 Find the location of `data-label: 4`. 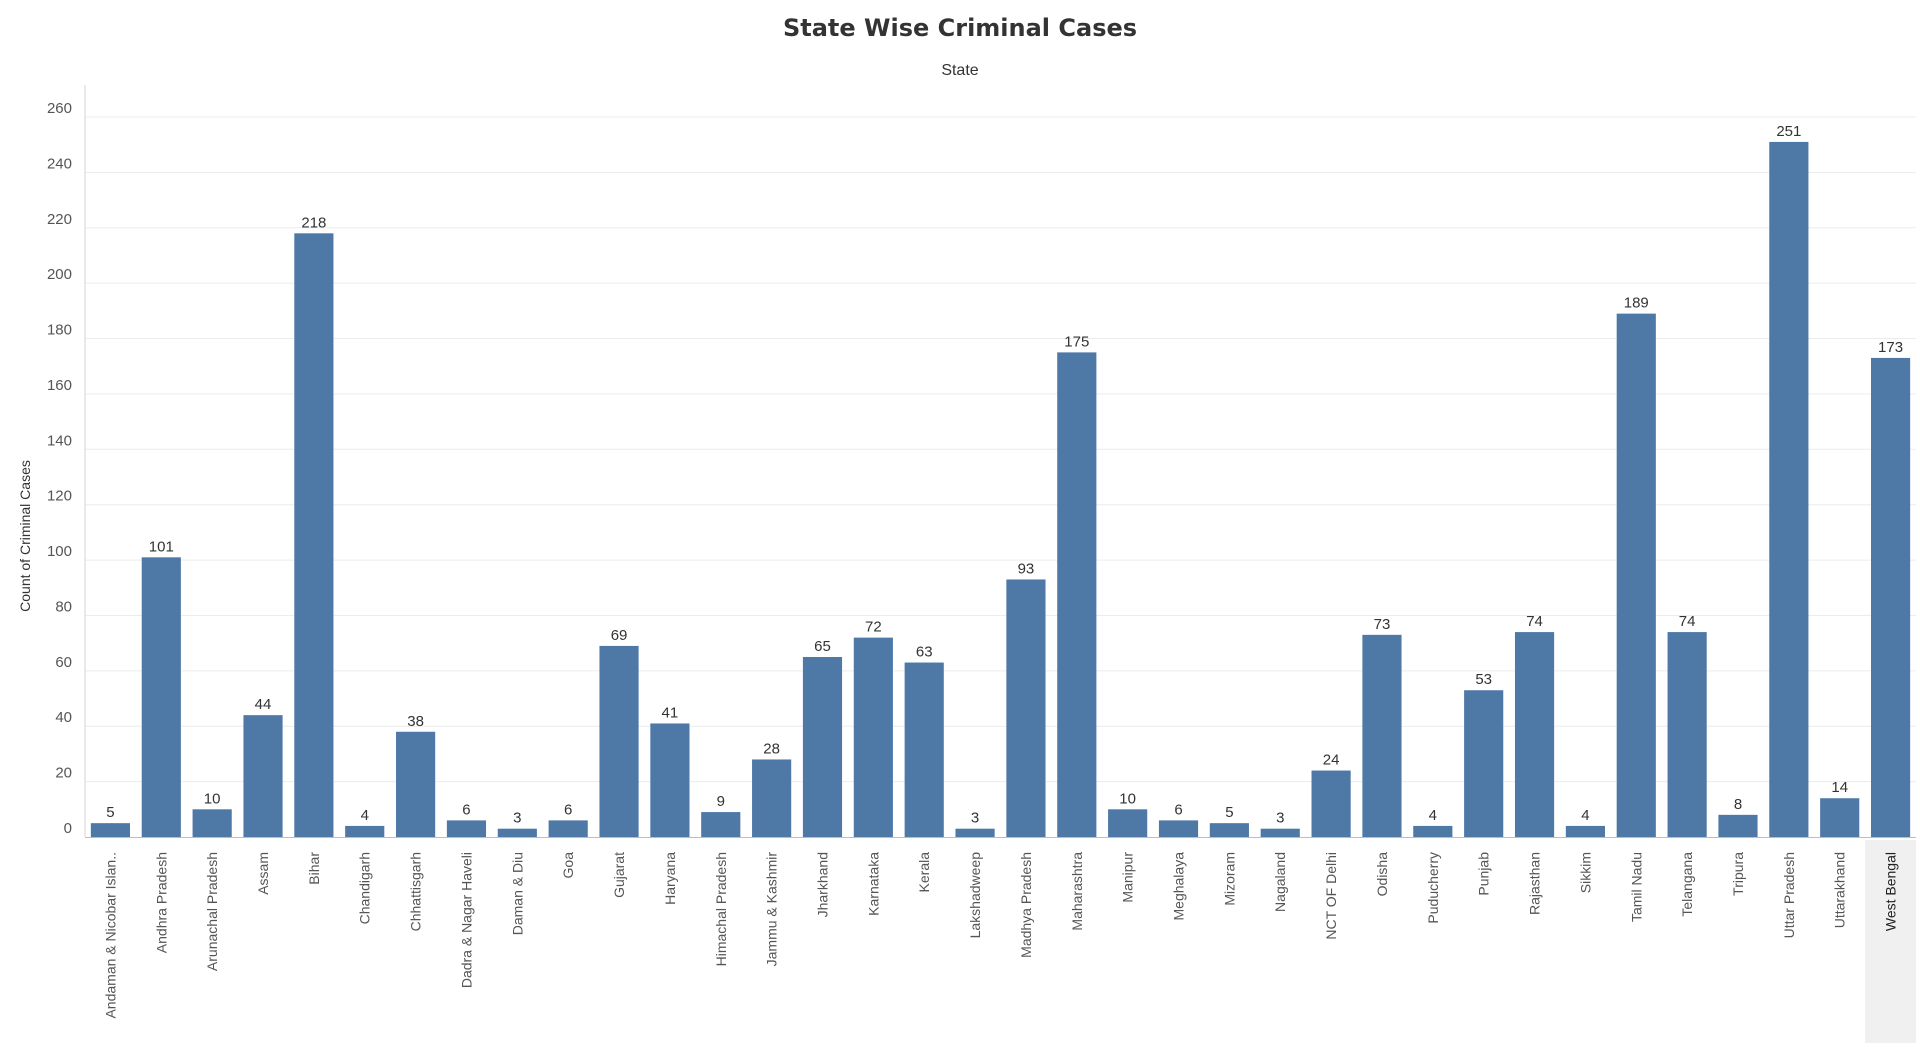

data-label: 4 is located at coordinates (1433, 815).